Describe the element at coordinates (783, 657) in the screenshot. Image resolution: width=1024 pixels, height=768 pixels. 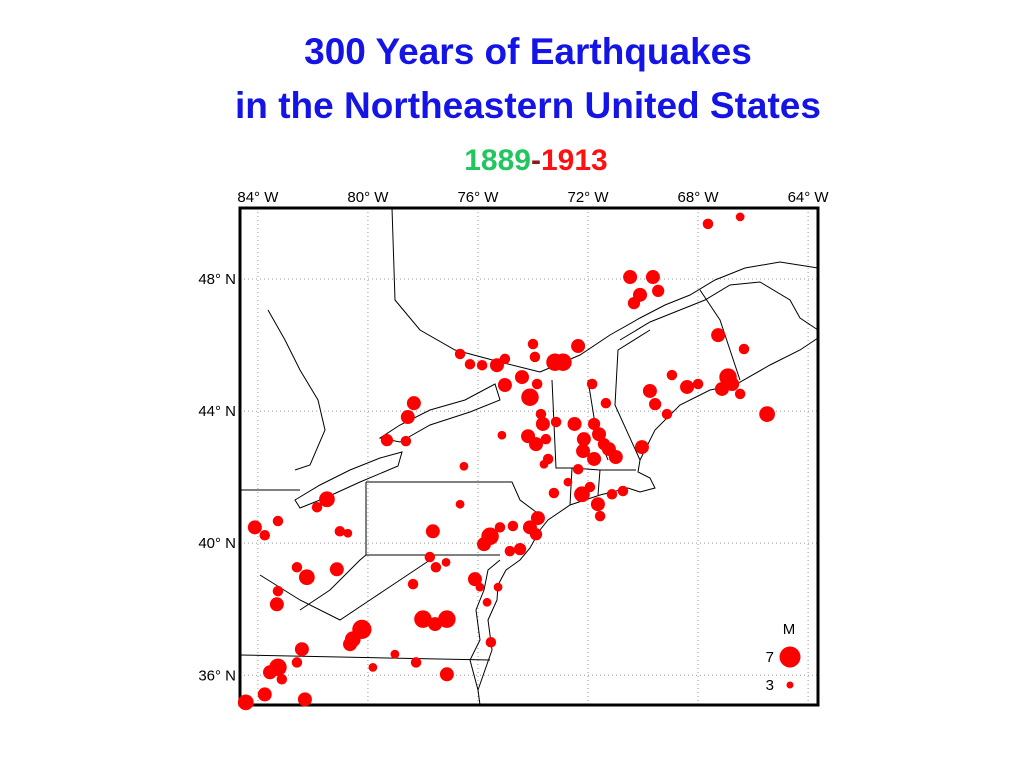
I see `legend: M7 3` at that location.